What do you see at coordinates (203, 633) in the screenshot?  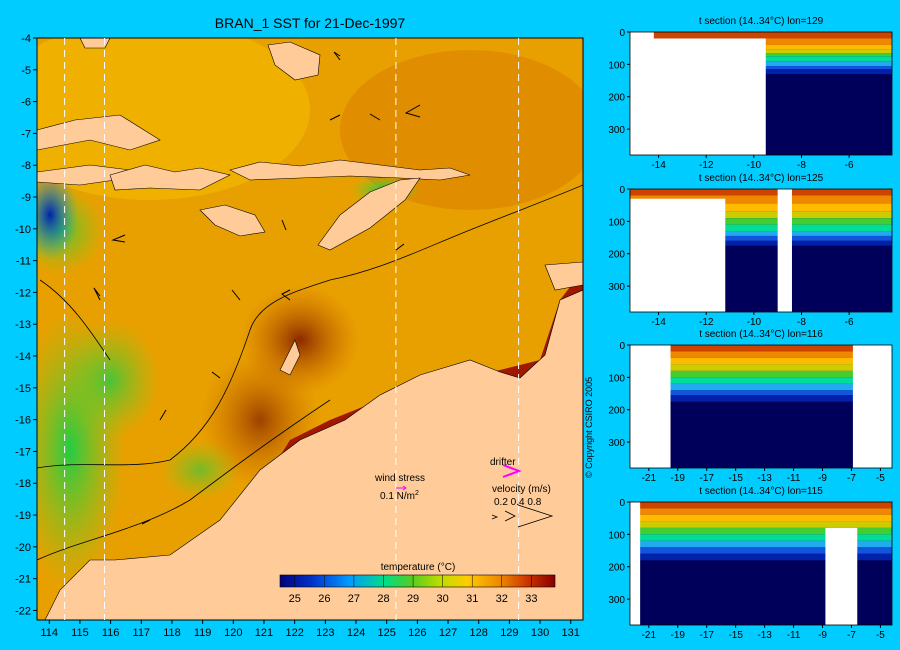 I see `x-tick-label: 119` at bounding box center [203, 633].